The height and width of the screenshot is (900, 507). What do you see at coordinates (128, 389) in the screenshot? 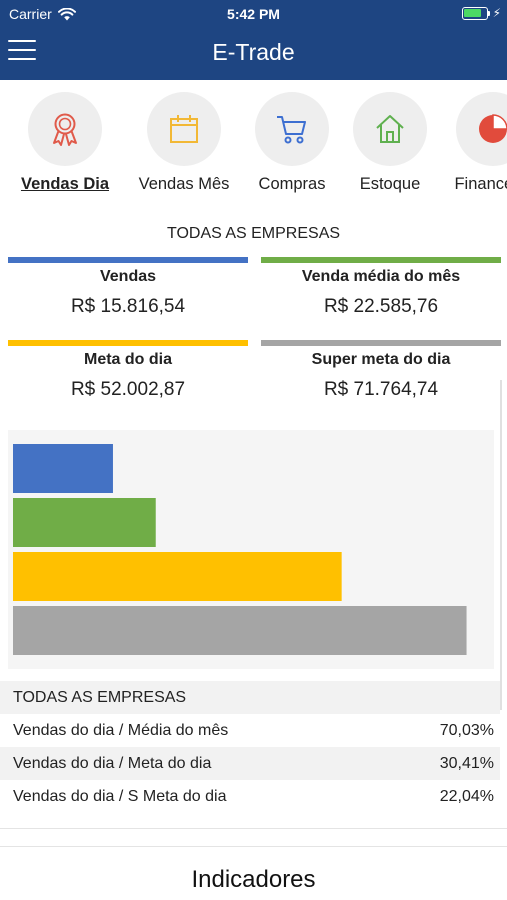
I see `metric-value: R$ 52.002,87` at bounding box center [128, 389].